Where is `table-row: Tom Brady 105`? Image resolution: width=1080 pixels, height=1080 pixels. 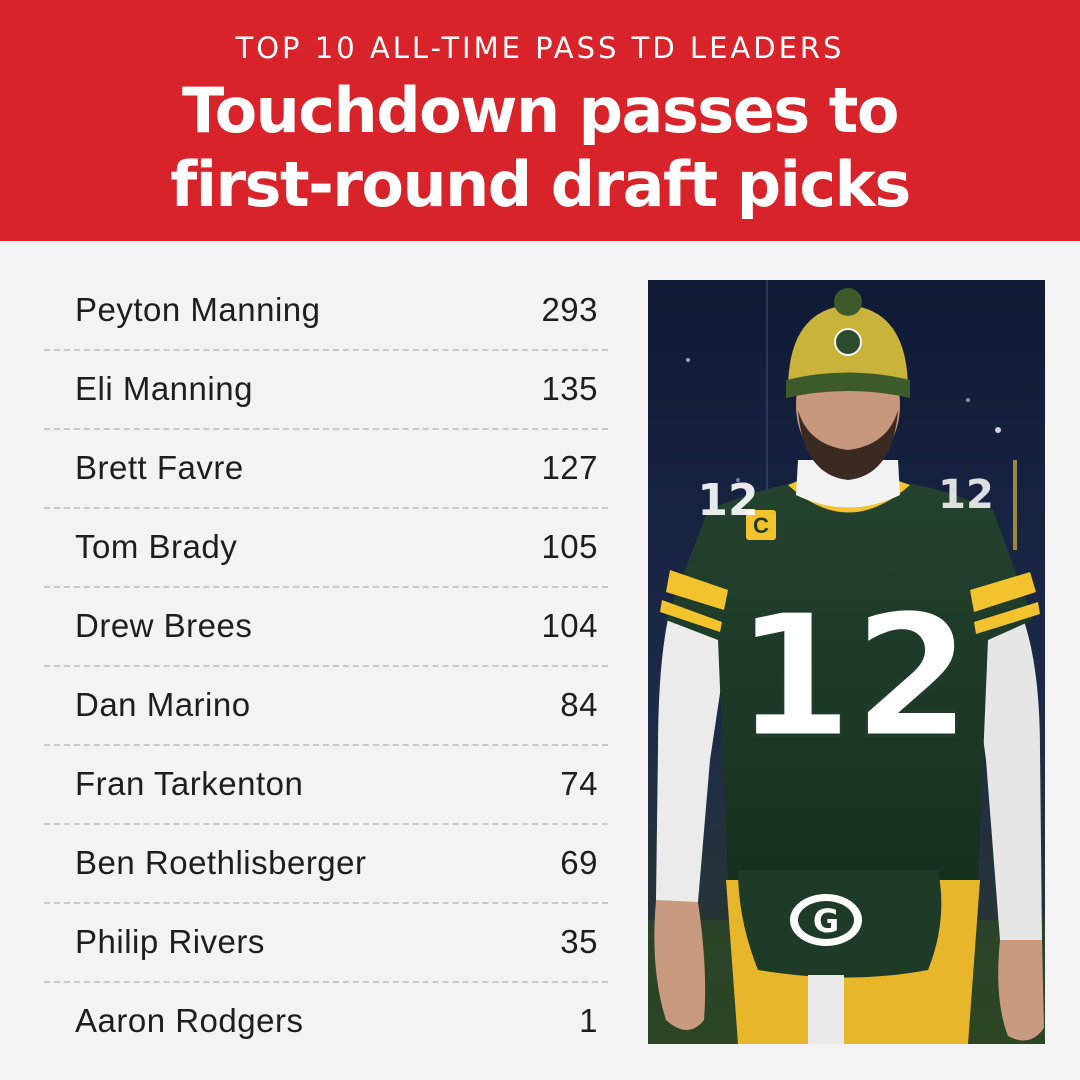
table-row: Tom Brady 105 is located at coordinates (326, 548).